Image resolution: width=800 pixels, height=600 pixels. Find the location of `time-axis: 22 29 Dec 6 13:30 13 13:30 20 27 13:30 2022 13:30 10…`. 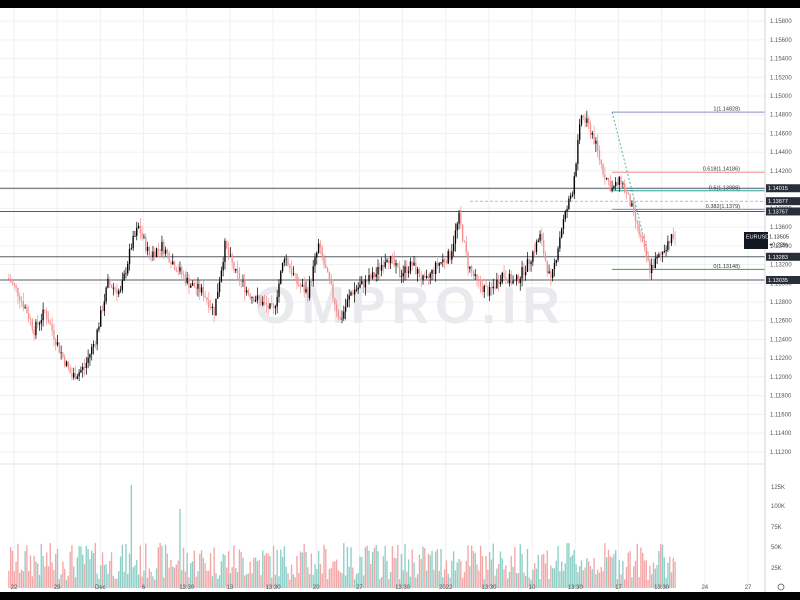

time-axis: 22 29 Dec 6 13:30 13 13:30 20 27 13:30 2022 13:30 10… is located at coordinates (381, 588).